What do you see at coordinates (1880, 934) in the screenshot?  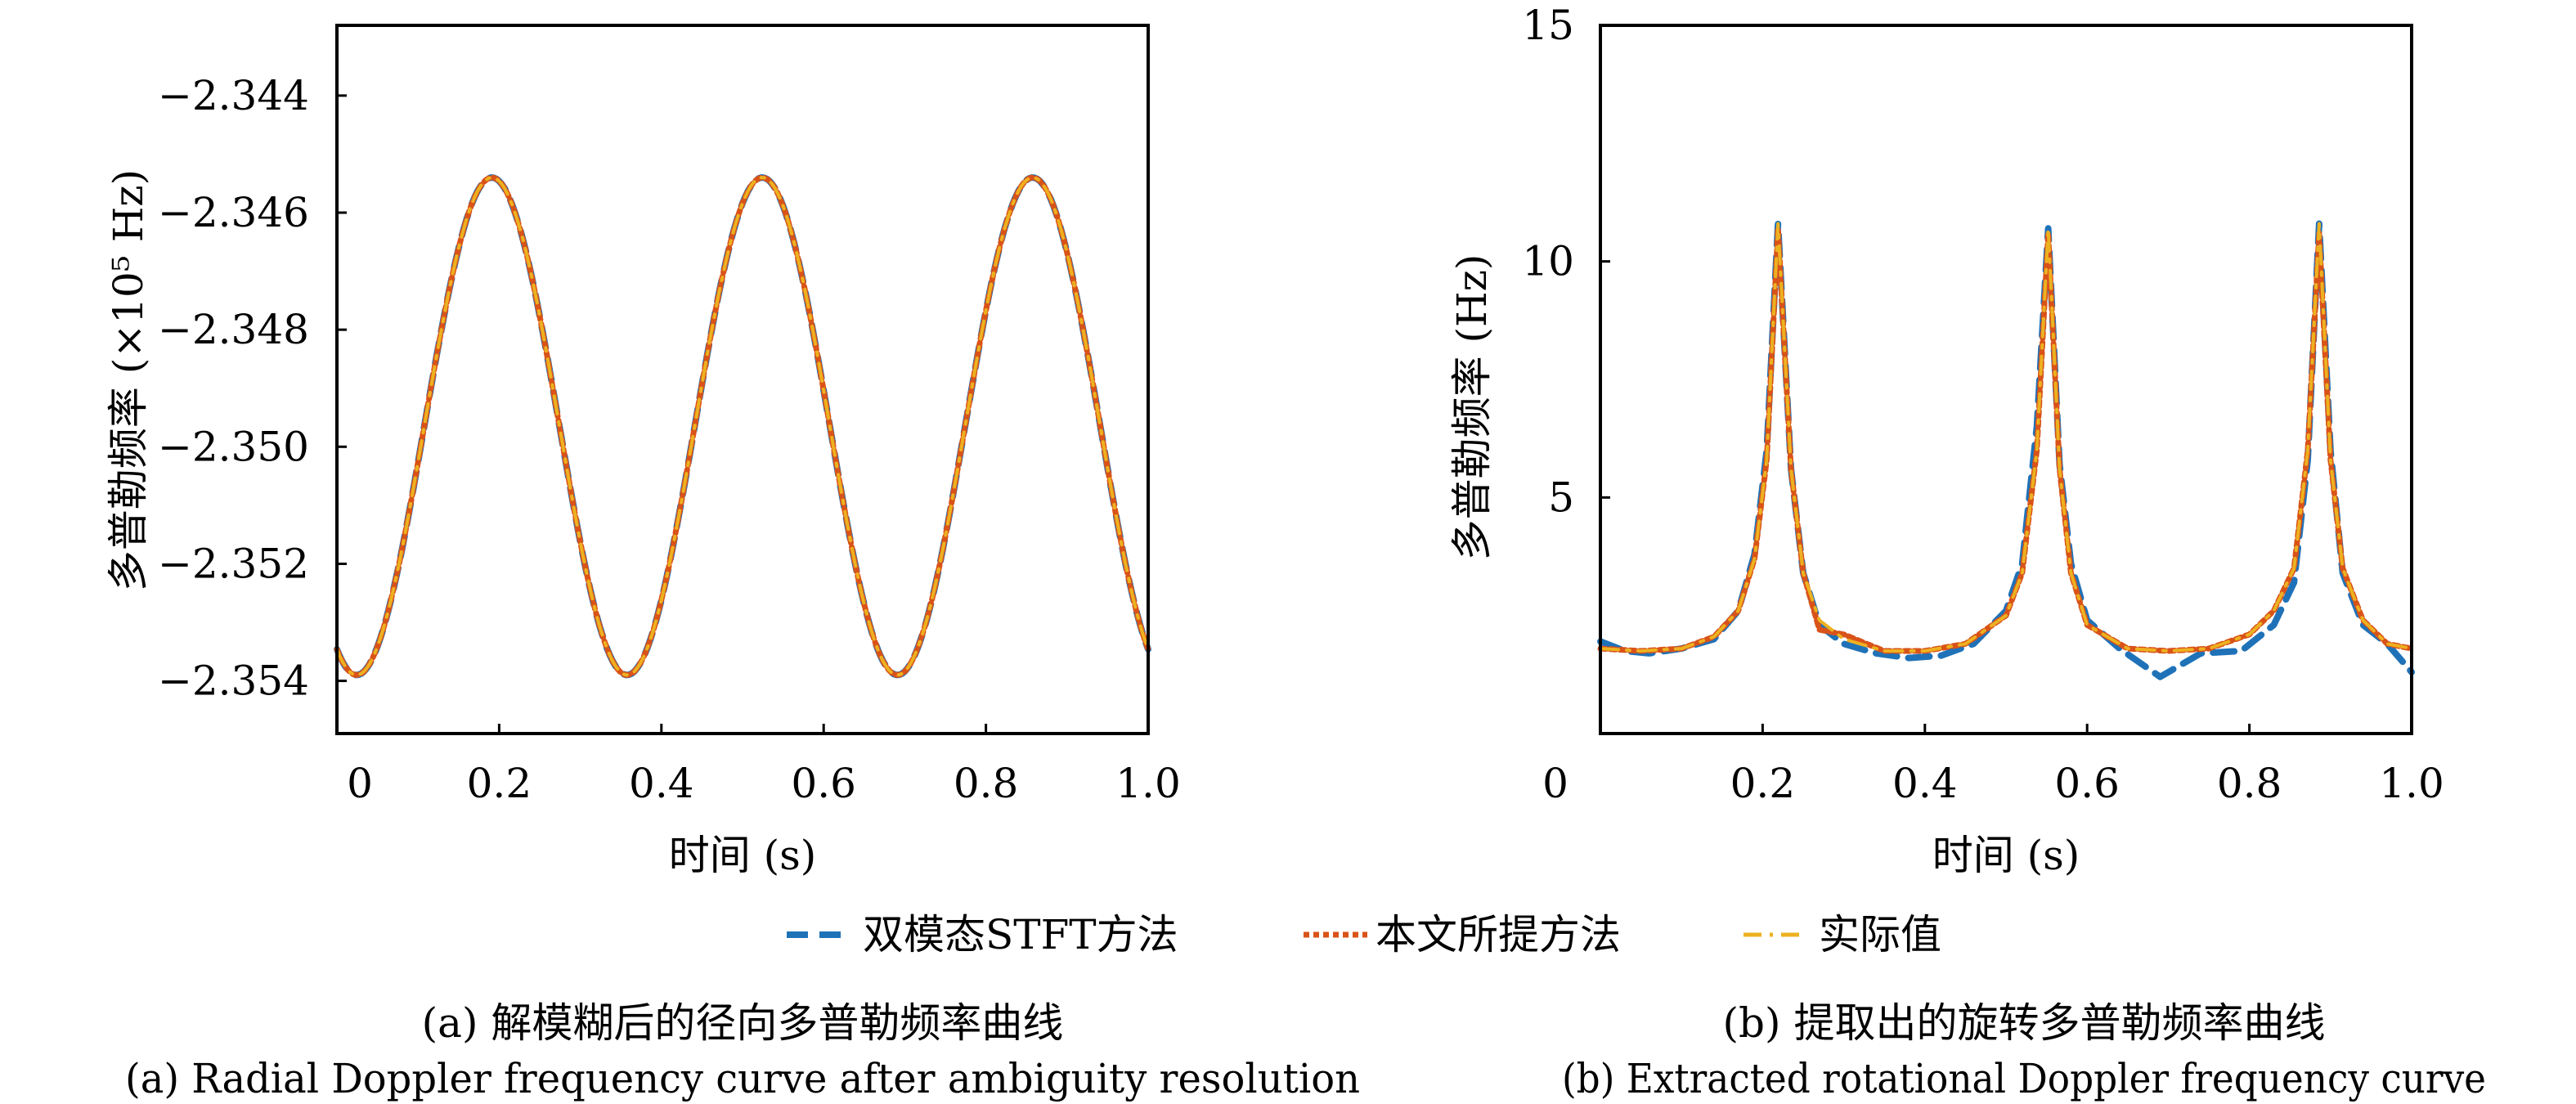 I see `legend-label-actual: 实际值` at bounding box center [1880, 934].